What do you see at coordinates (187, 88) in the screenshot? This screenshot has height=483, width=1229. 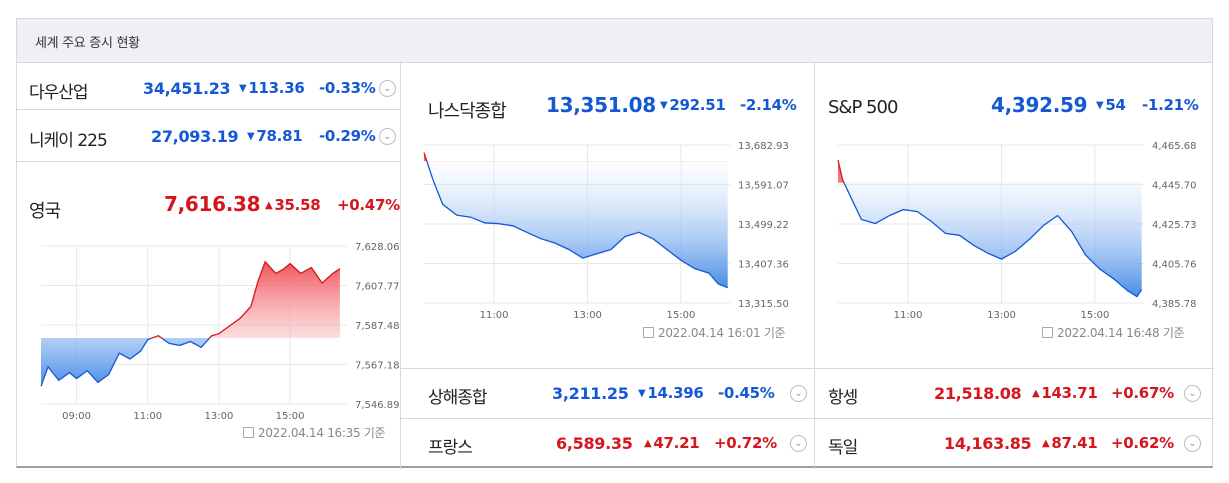 I see `index-value: 34,451.23` at bounding box center [187, 88].